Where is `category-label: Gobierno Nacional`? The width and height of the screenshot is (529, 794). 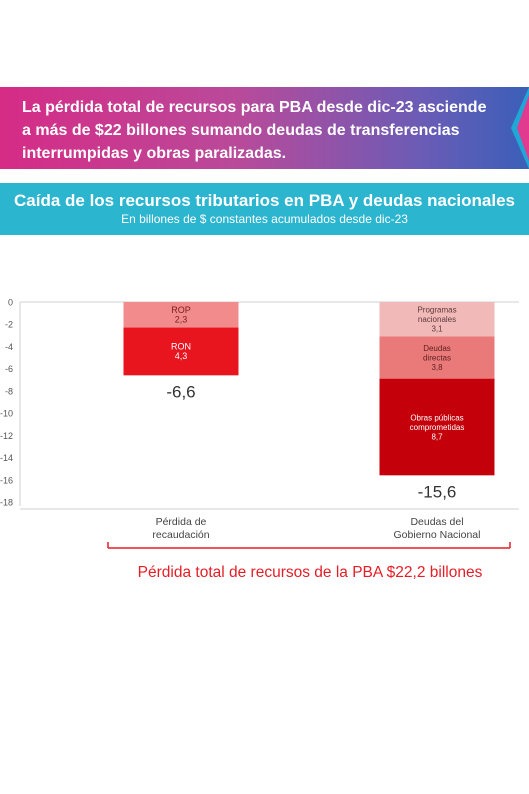
category-label: Gobierno Nacional is located at coordinates (437, 535).